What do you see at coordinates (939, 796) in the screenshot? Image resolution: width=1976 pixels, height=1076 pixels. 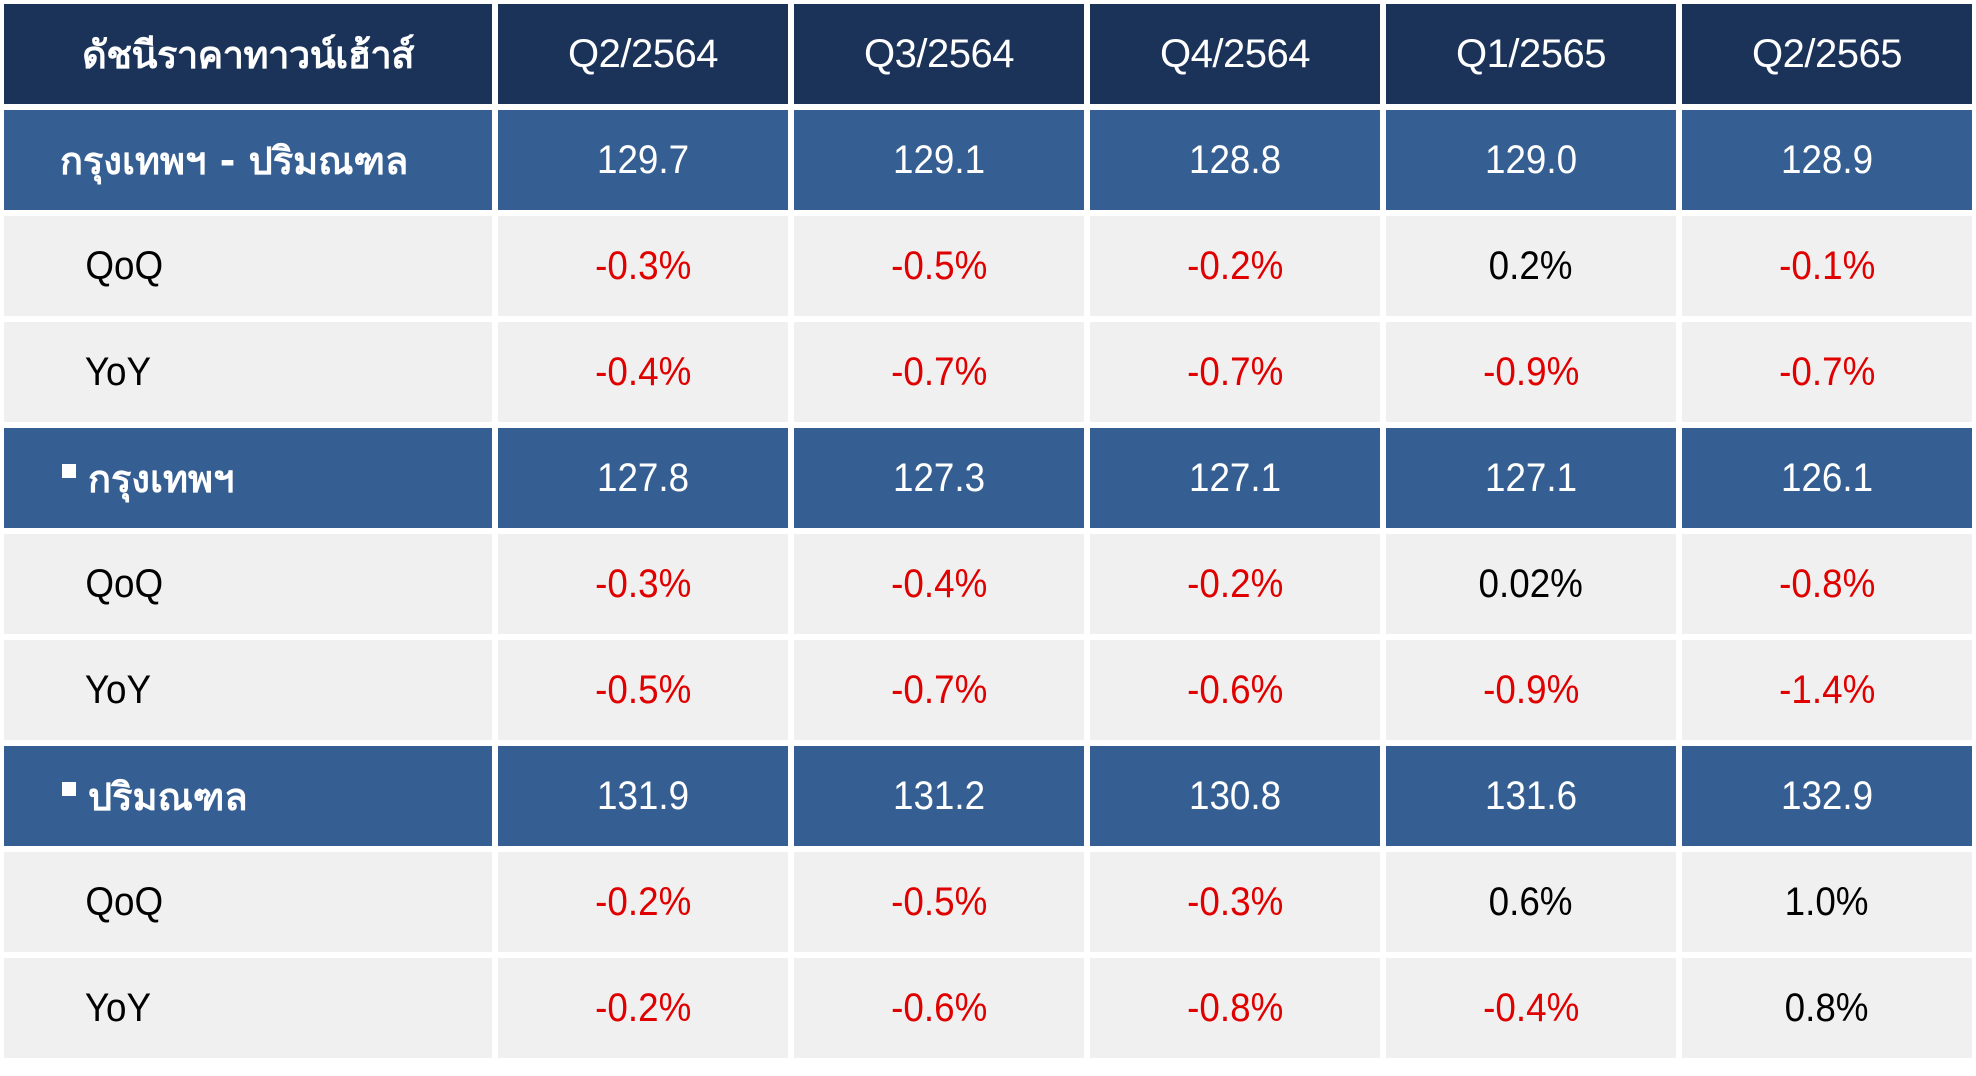 I see `index-value-cell: 131.2` at bounding box center [939, 796].